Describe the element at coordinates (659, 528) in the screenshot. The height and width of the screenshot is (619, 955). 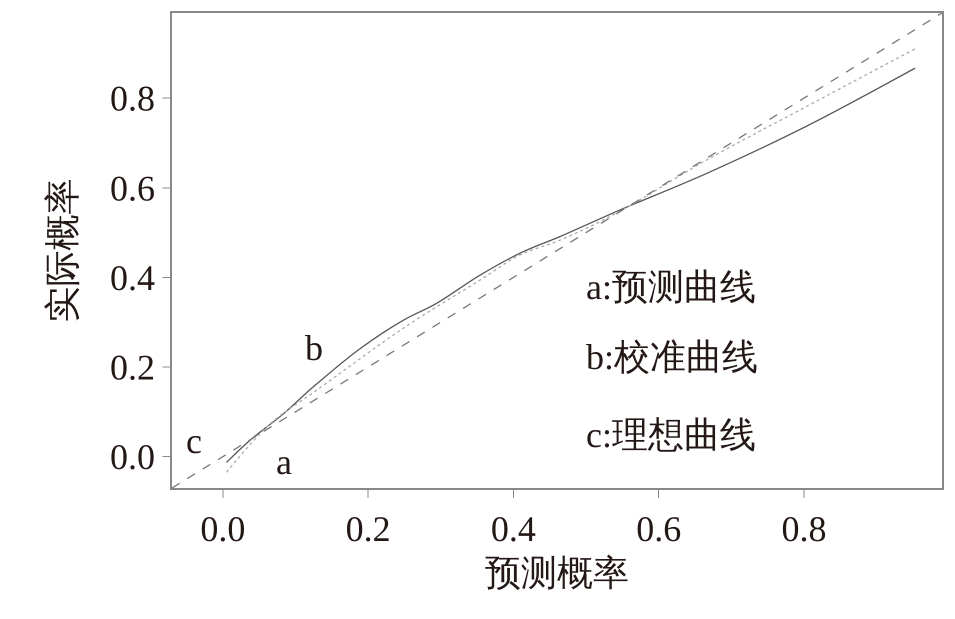
I see `x-tick-label: 0.6` at that location.